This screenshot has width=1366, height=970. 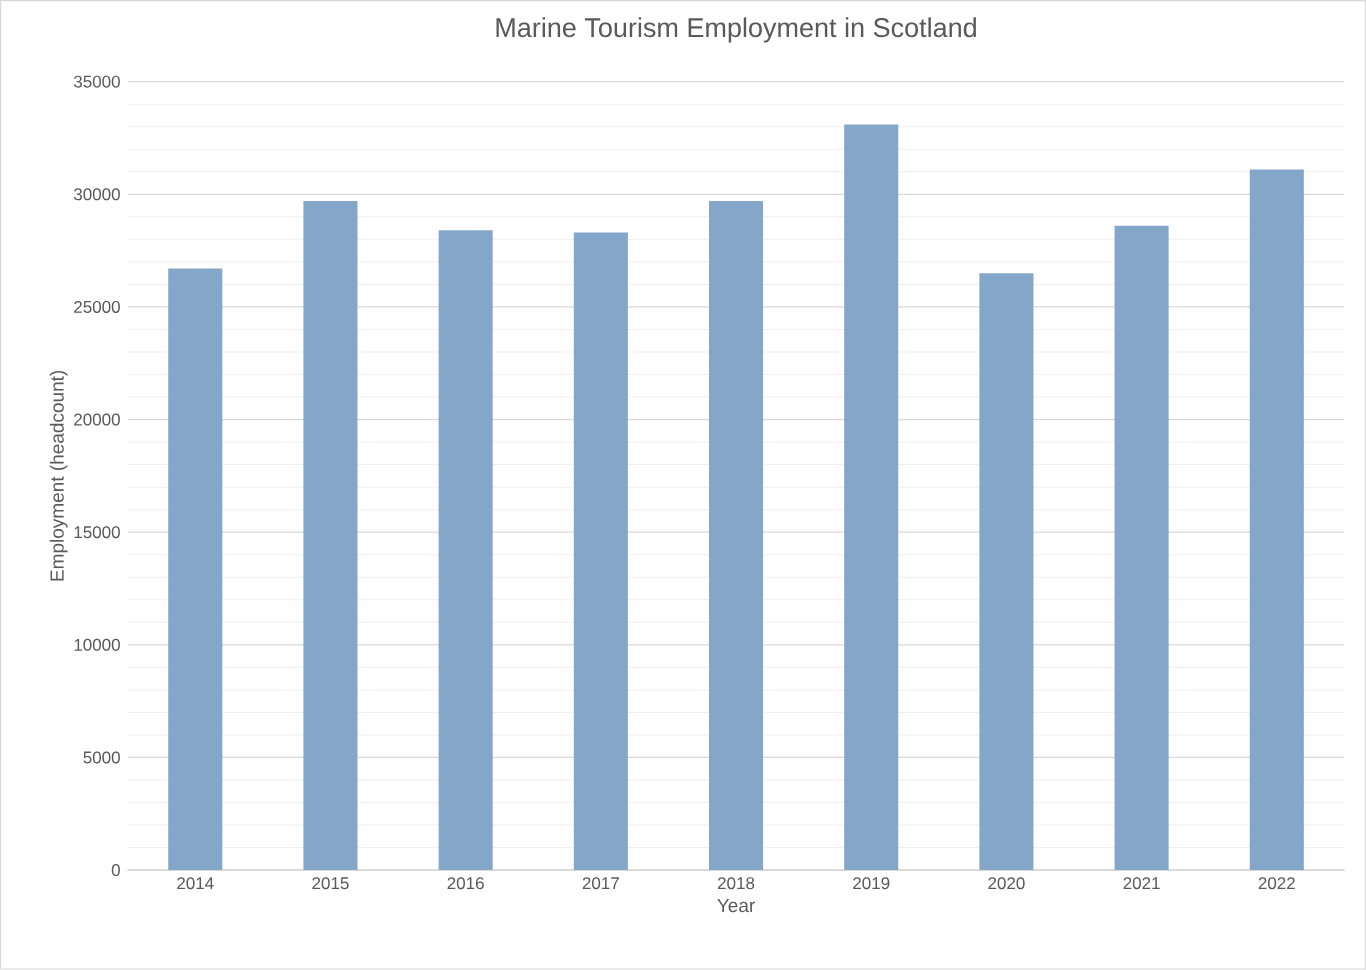 I want to click on y-tick-label: 35000, so click(x=96, y=81).